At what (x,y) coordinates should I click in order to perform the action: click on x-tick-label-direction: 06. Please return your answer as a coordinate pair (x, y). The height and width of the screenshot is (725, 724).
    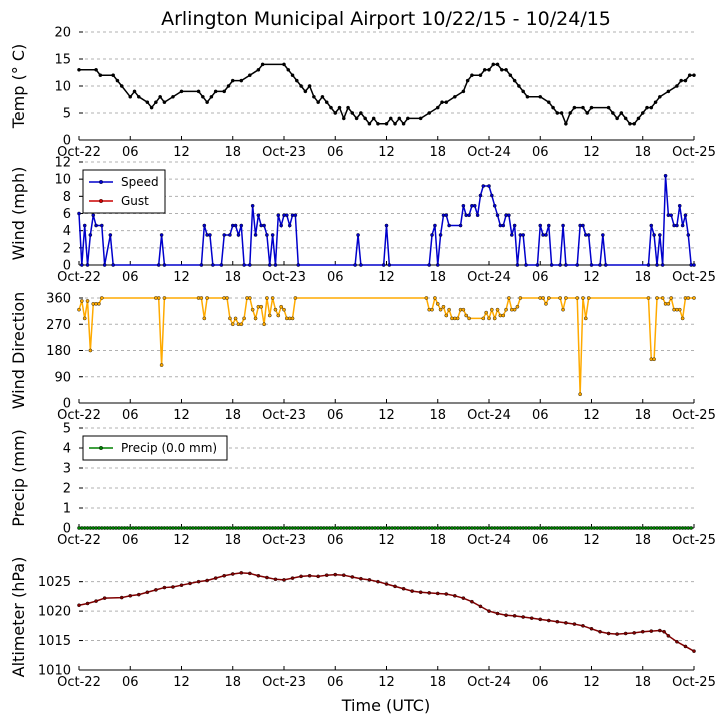
    Looking at the image, I should click on (540, 415).